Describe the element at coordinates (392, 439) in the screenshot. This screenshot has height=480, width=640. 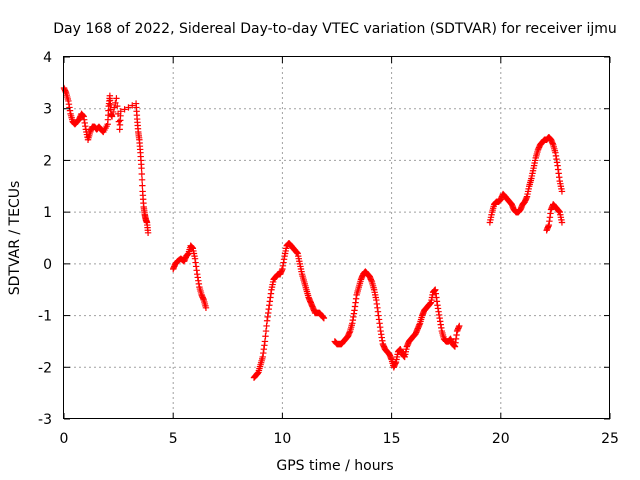
I see `x-tick-label: 15` at that location.